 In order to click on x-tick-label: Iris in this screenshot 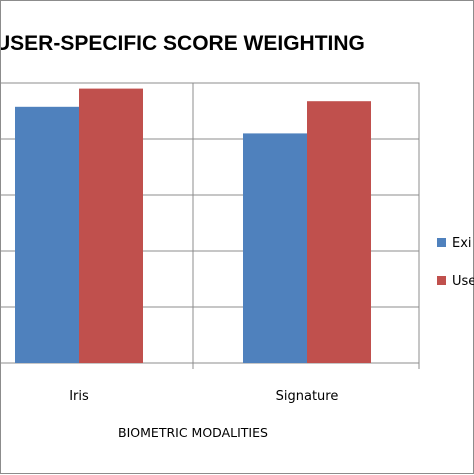, I will do `click(79, 396)`.